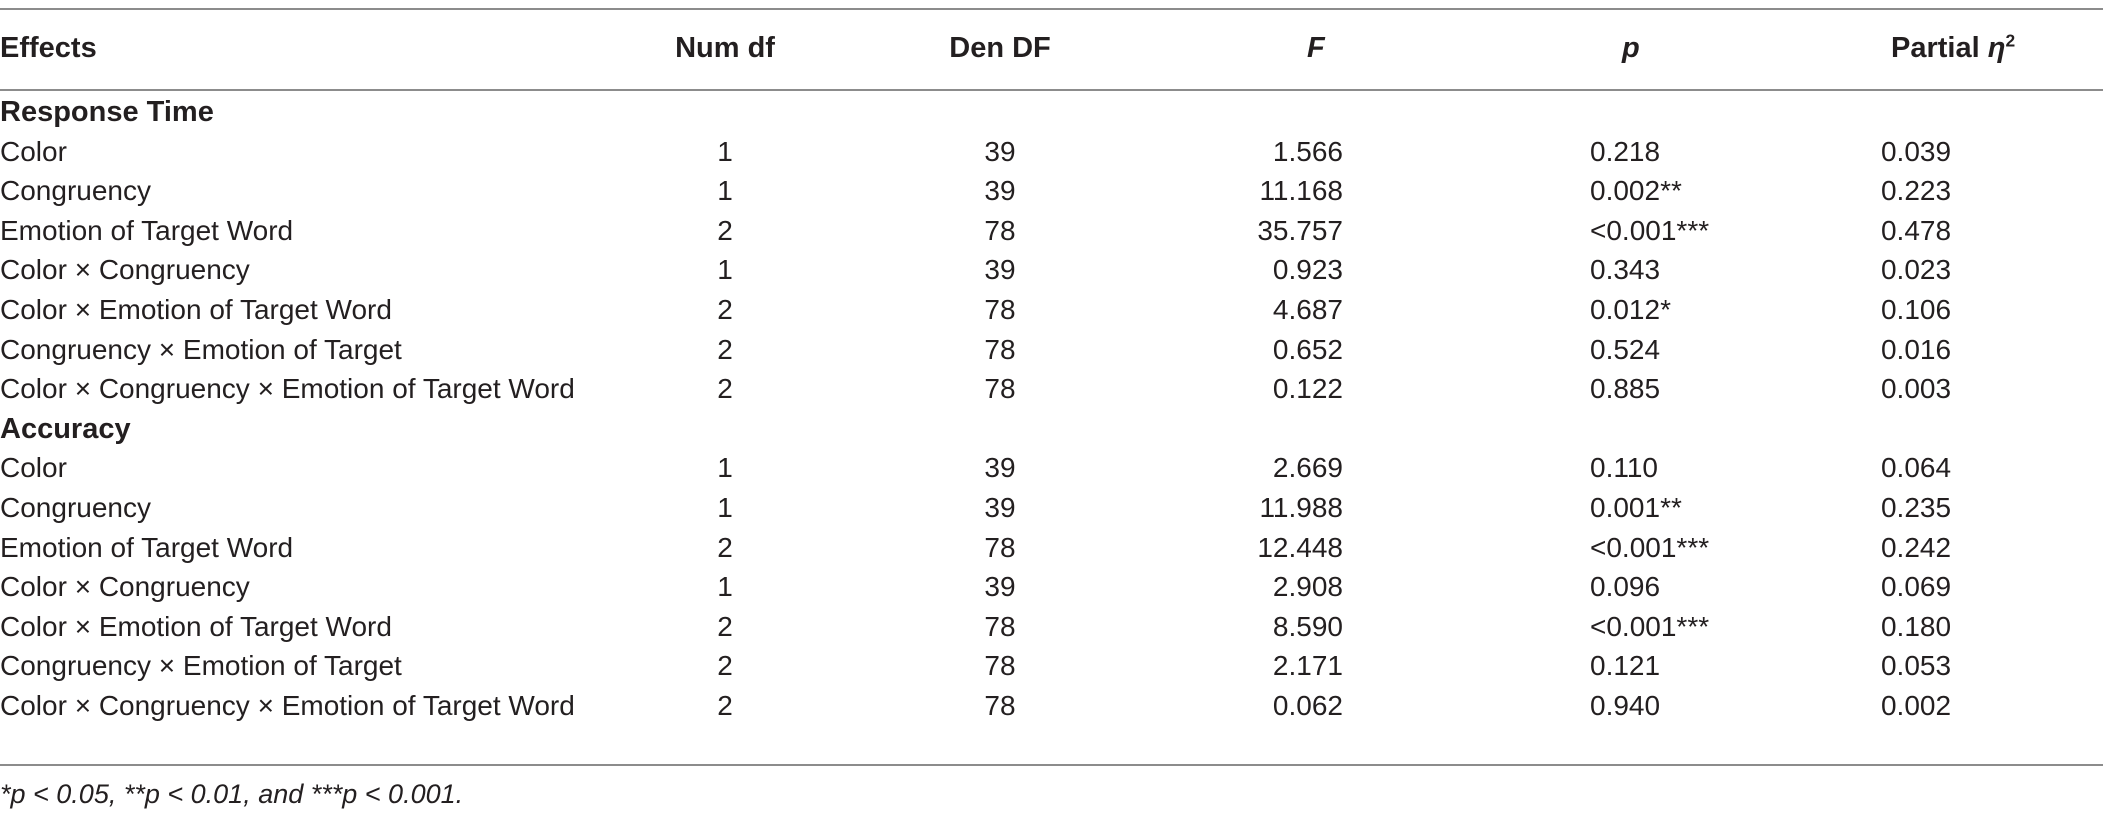 The width and height of the screenshot is (2103, 826). What do you see at coordinates (1301, 507) in the screenshot?
I see `f-value-cell: 11.988` at bounding box center [1301, 507].